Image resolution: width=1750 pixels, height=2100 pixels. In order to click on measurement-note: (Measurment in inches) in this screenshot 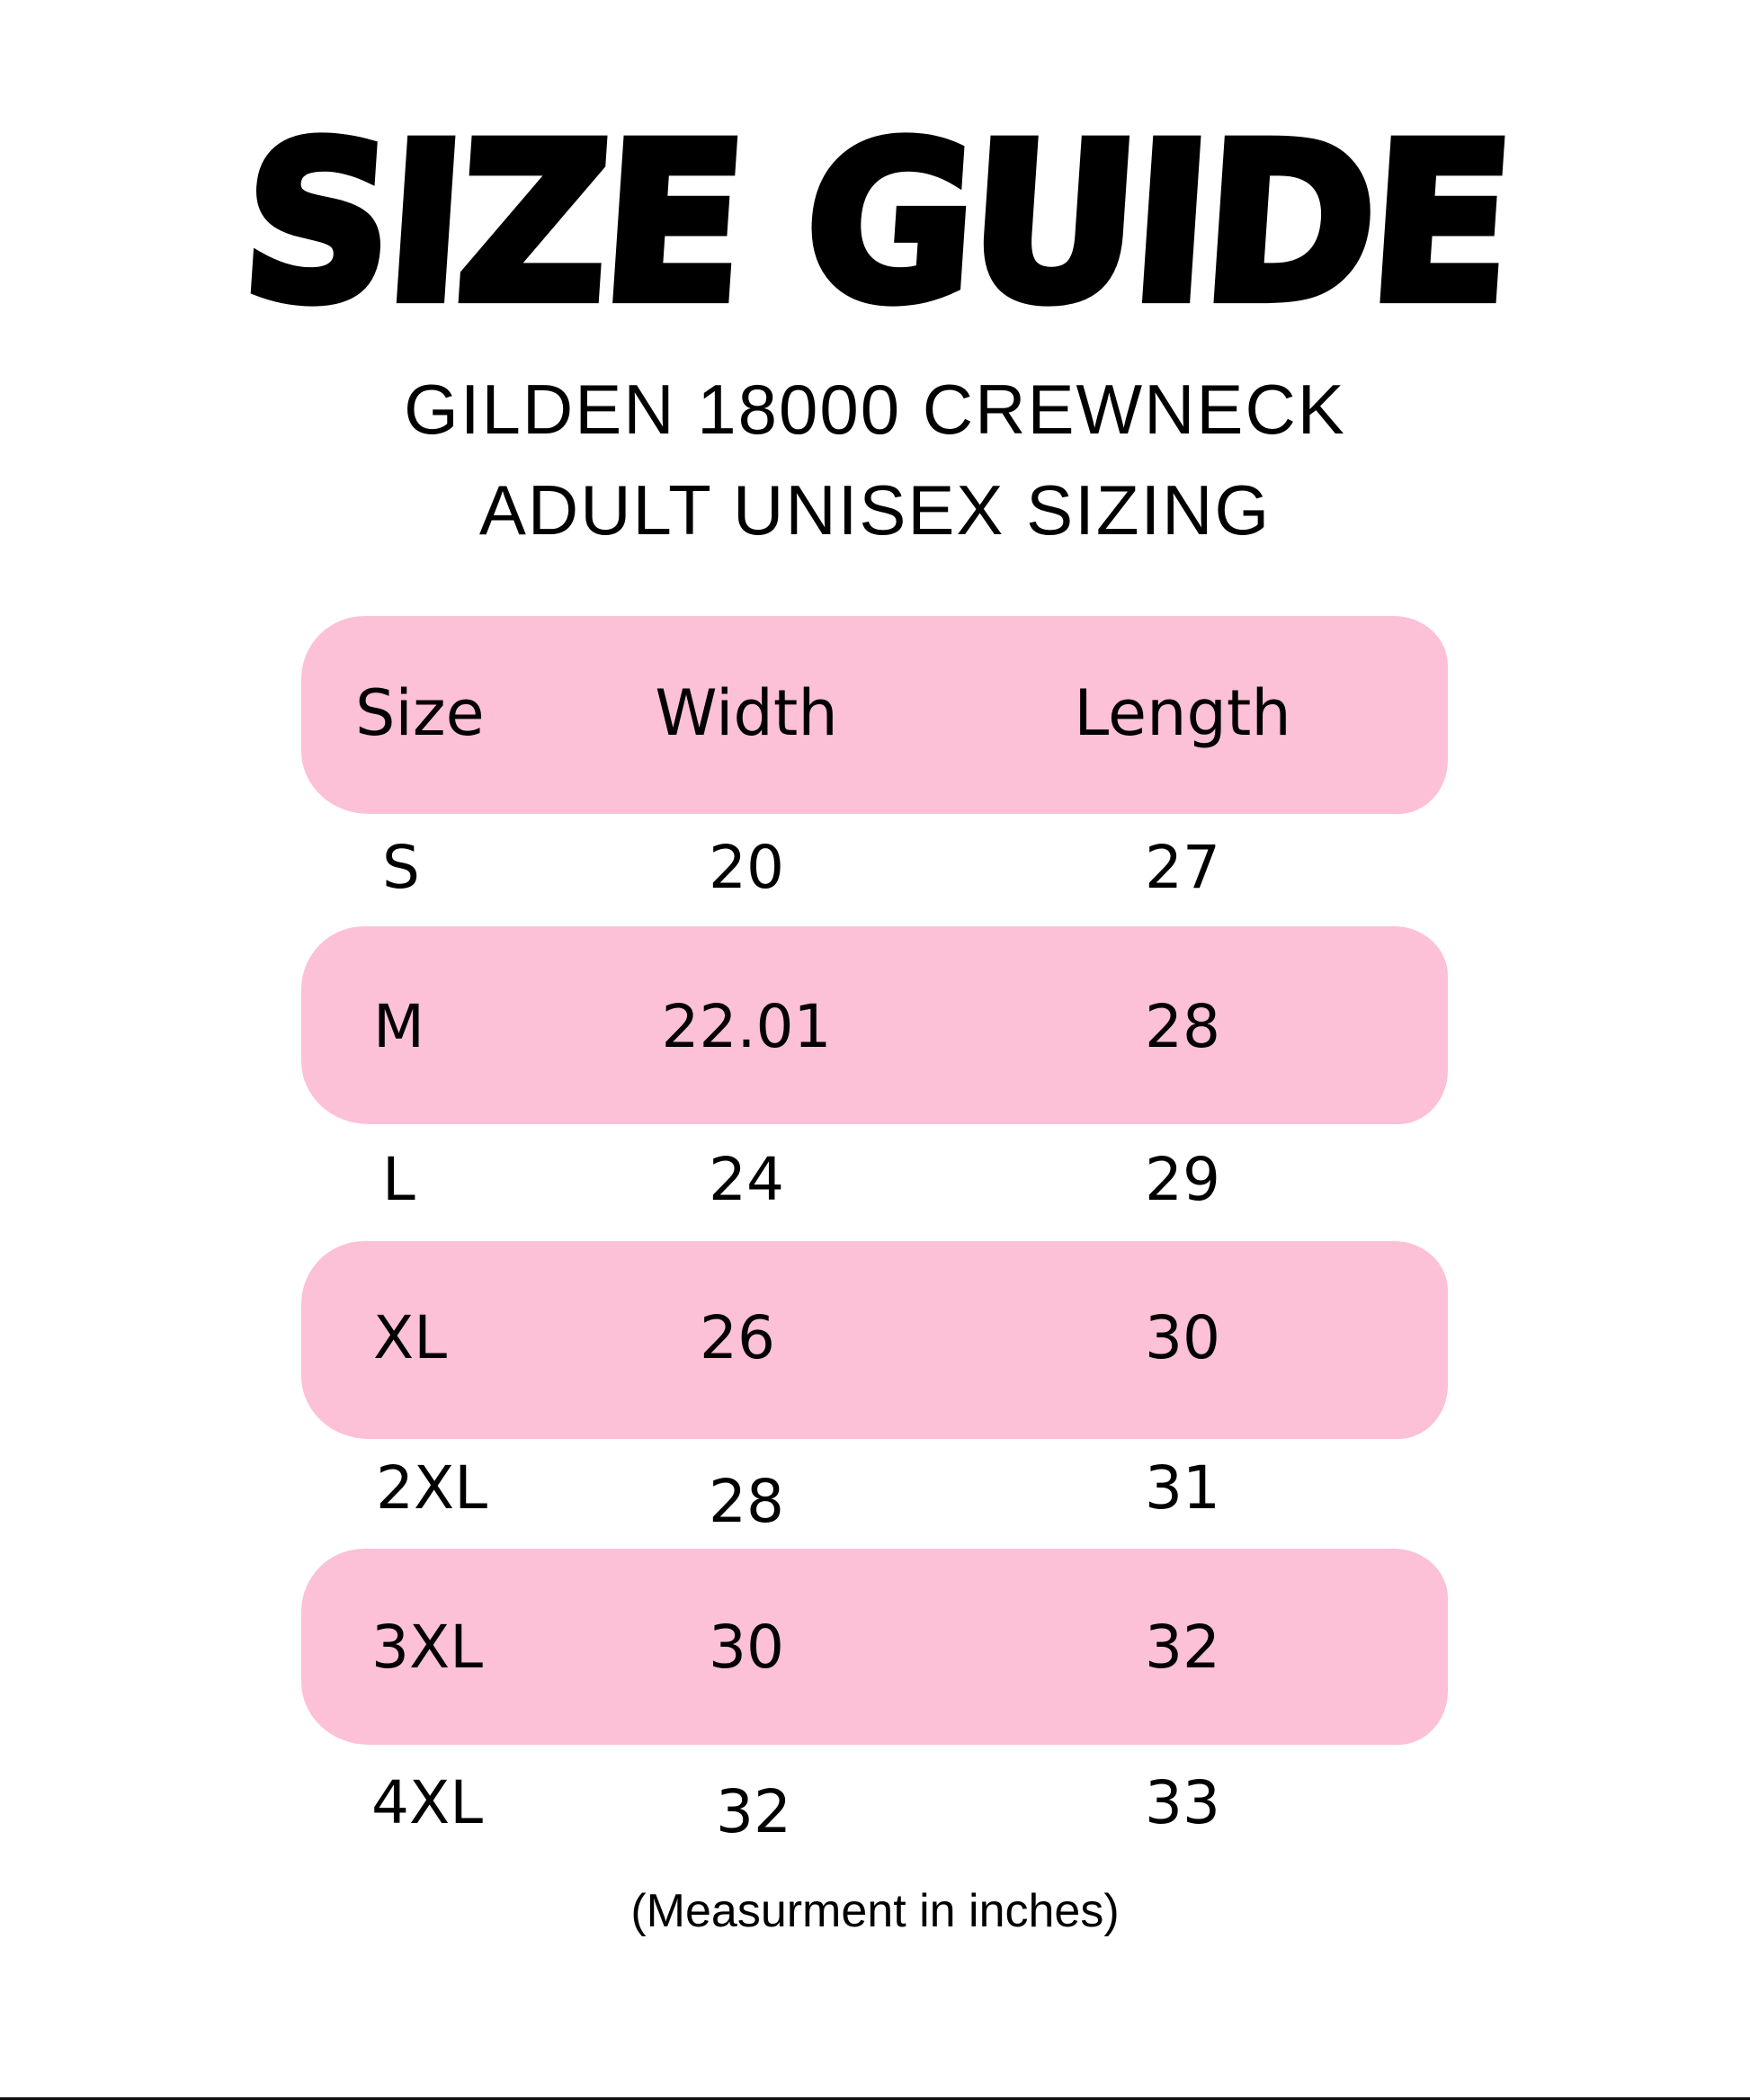, I will do `click(875, 1911)`.